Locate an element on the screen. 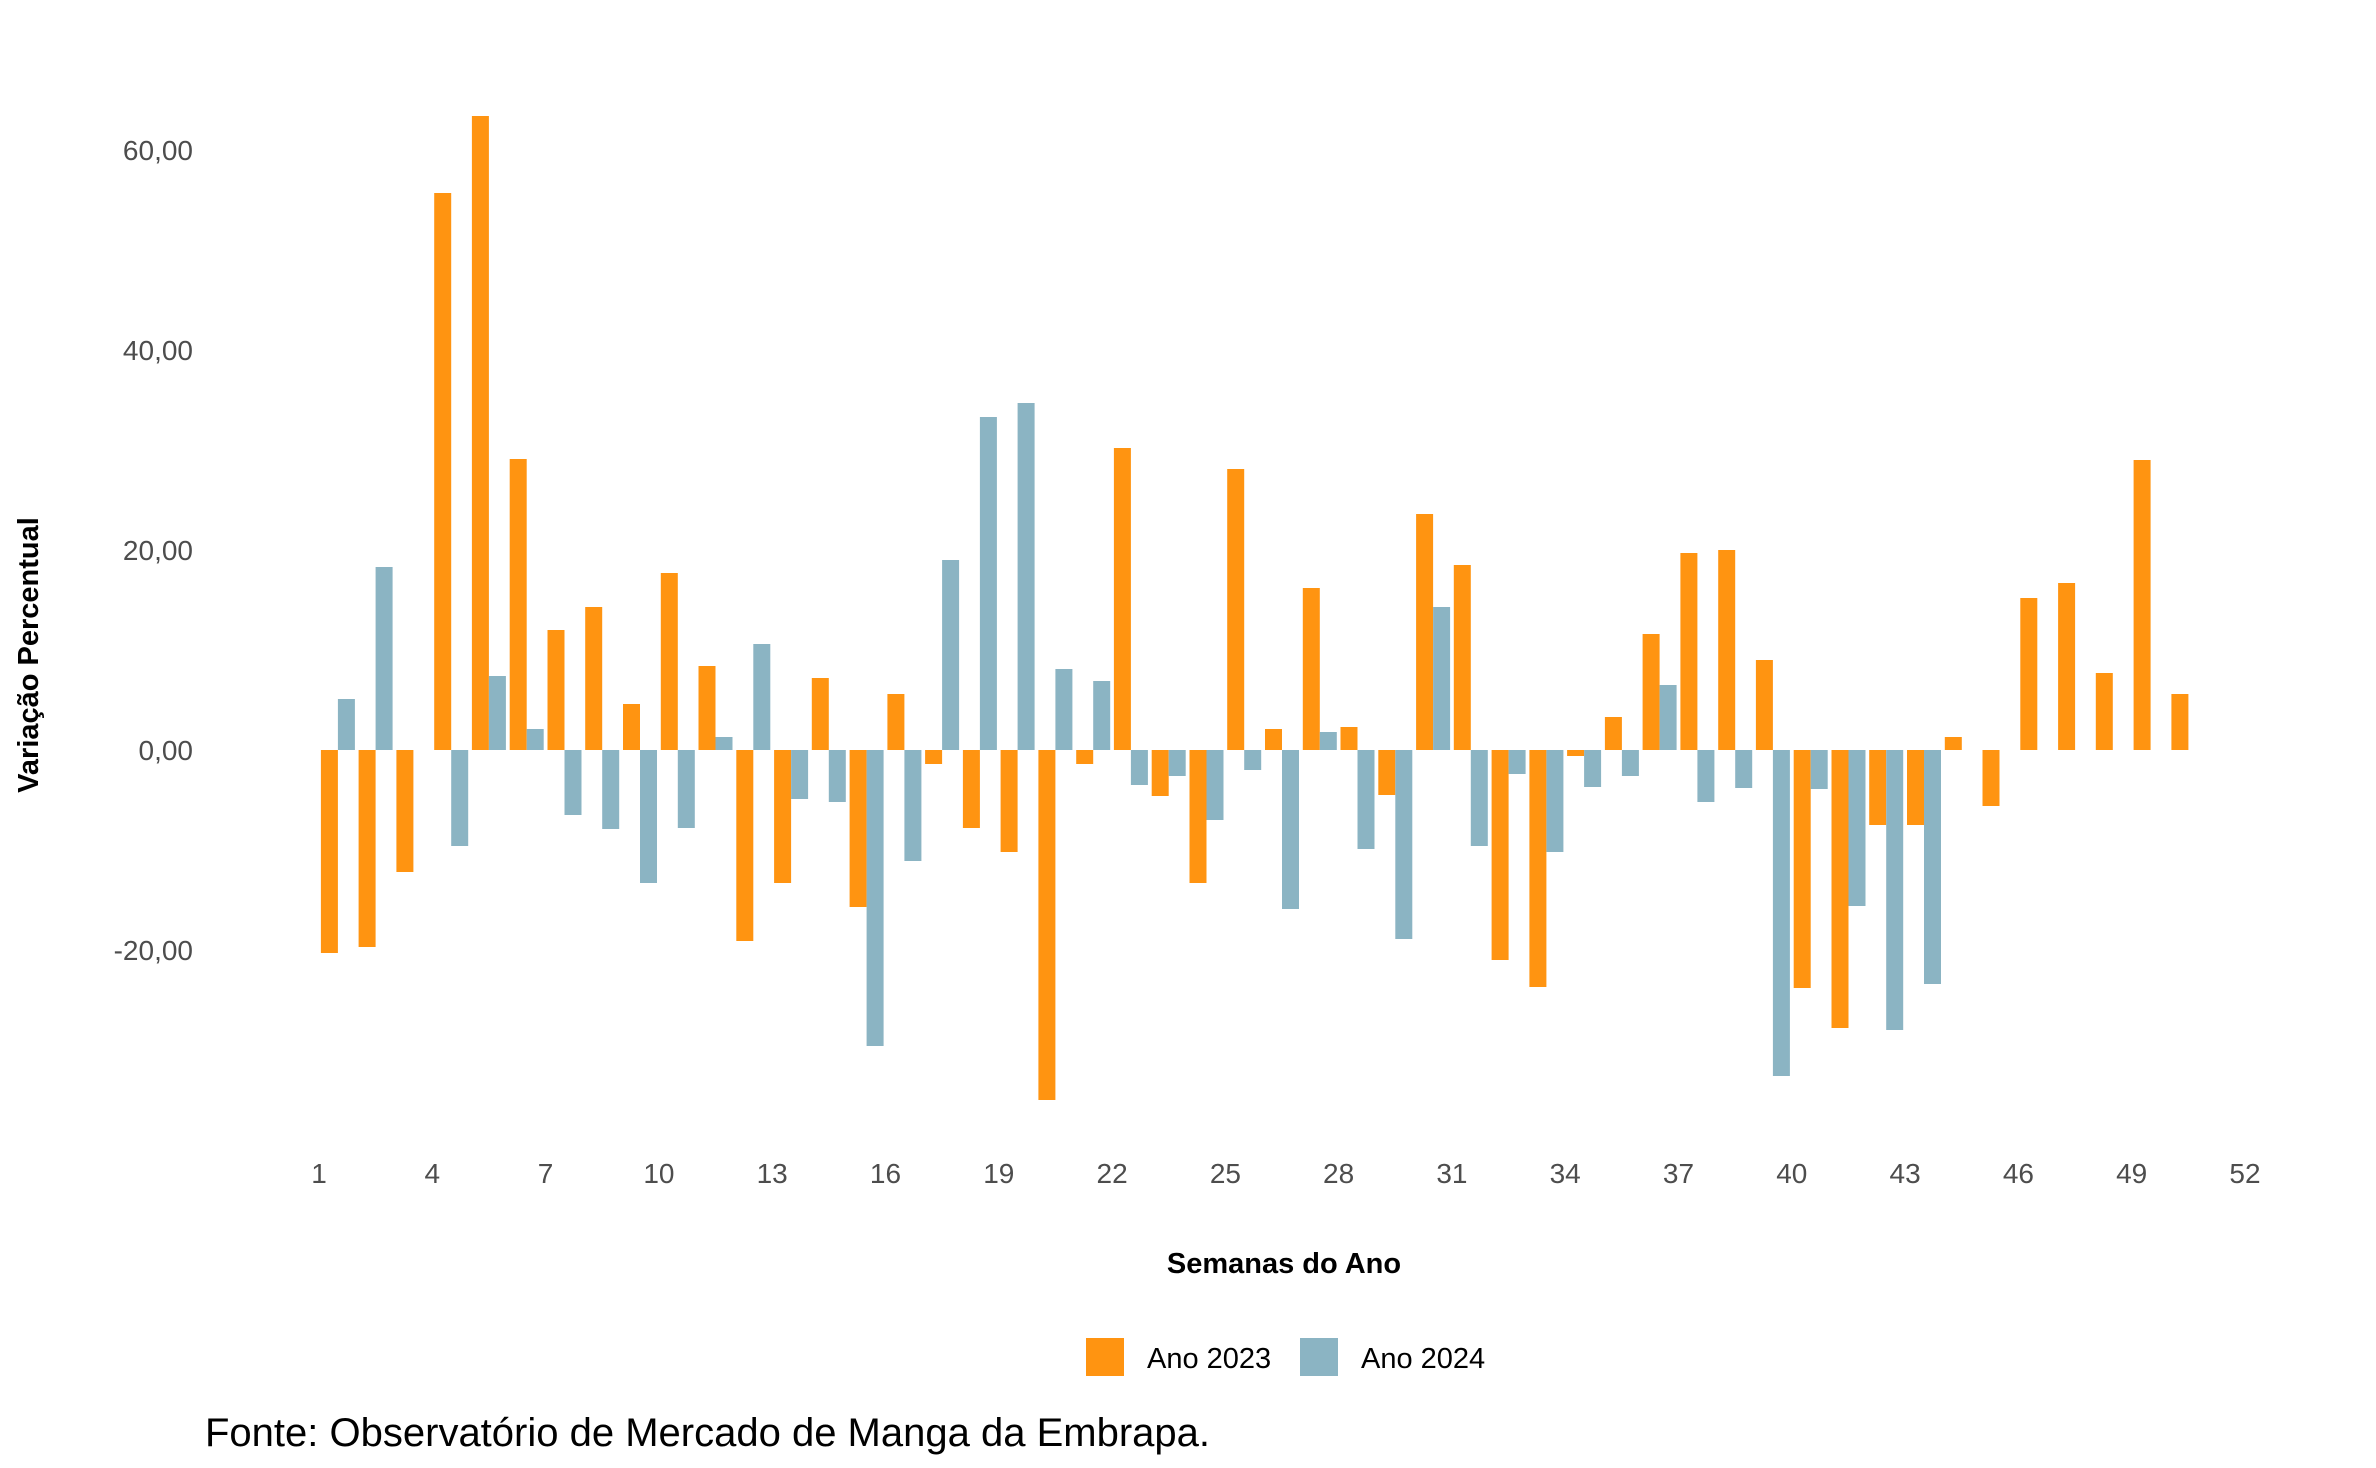  x-tick-label: 49 is located at coordinates (2131, 1173).